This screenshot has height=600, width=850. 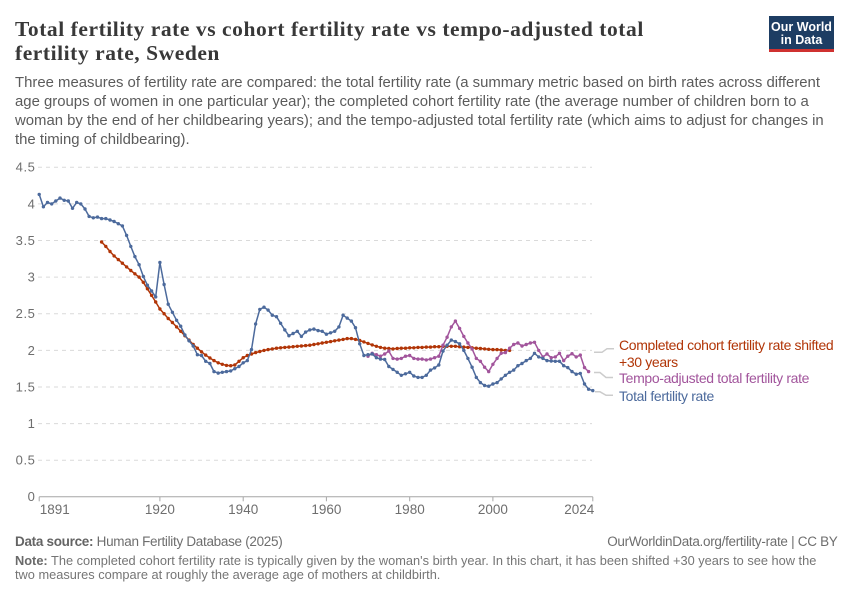 What do you see at coordinates (26, 386) in the screenshot?
I see `svg-text: 1.5` at bounding box center [26, 386].